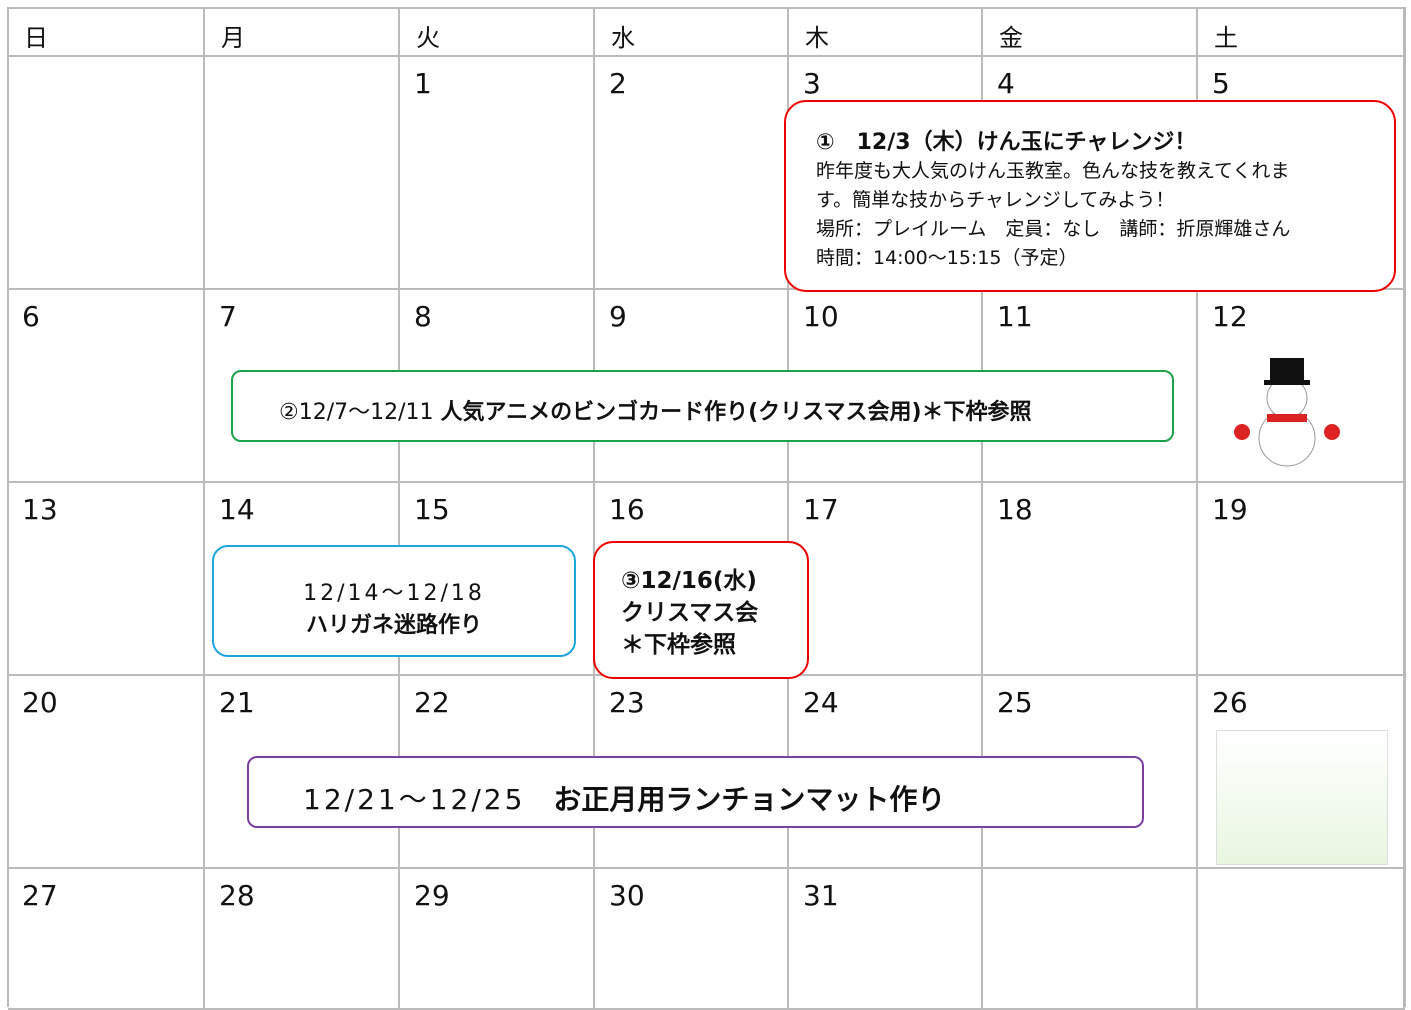 The width and height of the screenshot is (1411, 1010). What do you see at coordinates (886, 32) in the screenshot?
I see `weekday-header: 木` at bounding box center [886, 32].